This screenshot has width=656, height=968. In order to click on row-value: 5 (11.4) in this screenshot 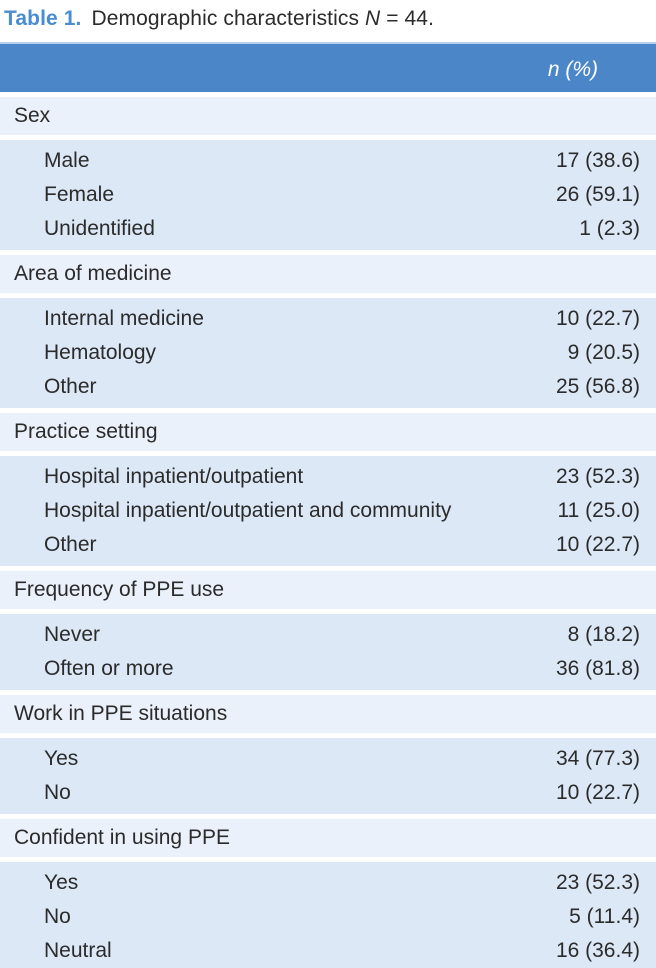, I will do `click(604, 916)`.